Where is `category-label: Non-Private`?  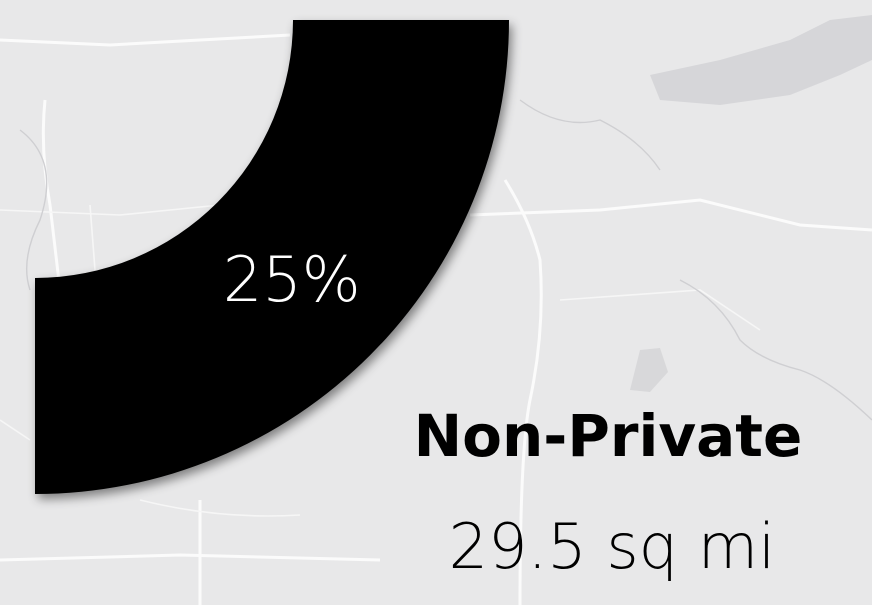 category-label: Non-Private is located at coordinates (608, 436).